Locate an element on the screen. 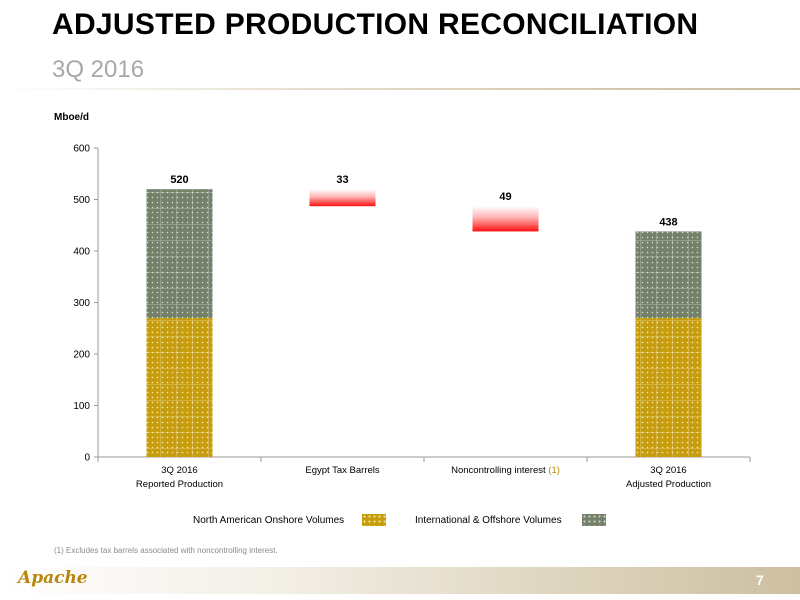  x-category-label-line2: Reported Production is located at coordinates (179, 484).